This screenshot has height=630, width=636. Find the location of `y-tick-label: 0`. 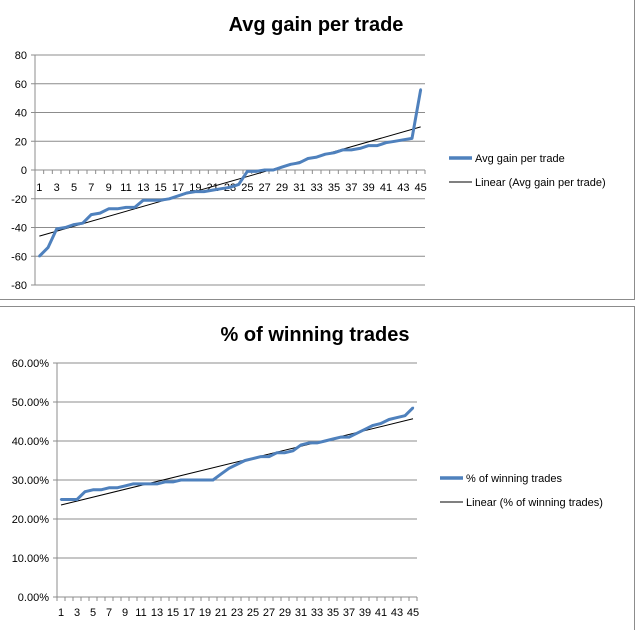

y-tick-label: 0 is located at coordinates (24, 171).